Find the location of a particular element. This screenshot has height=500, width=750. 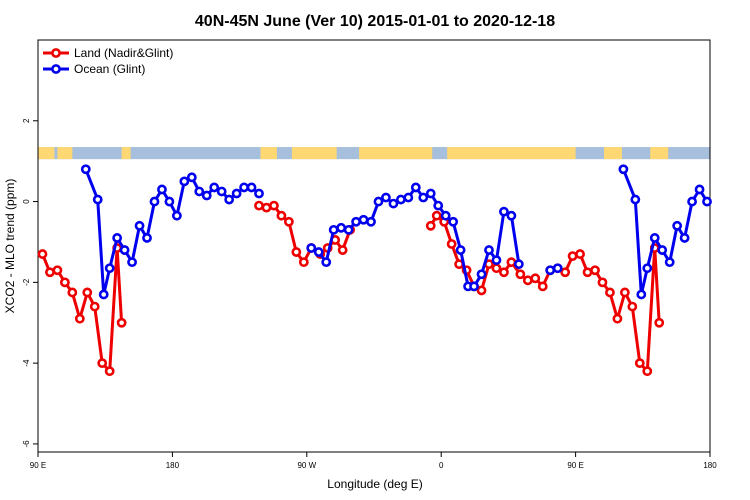

legend-swatch-marker is located at coordinates (56, 53).